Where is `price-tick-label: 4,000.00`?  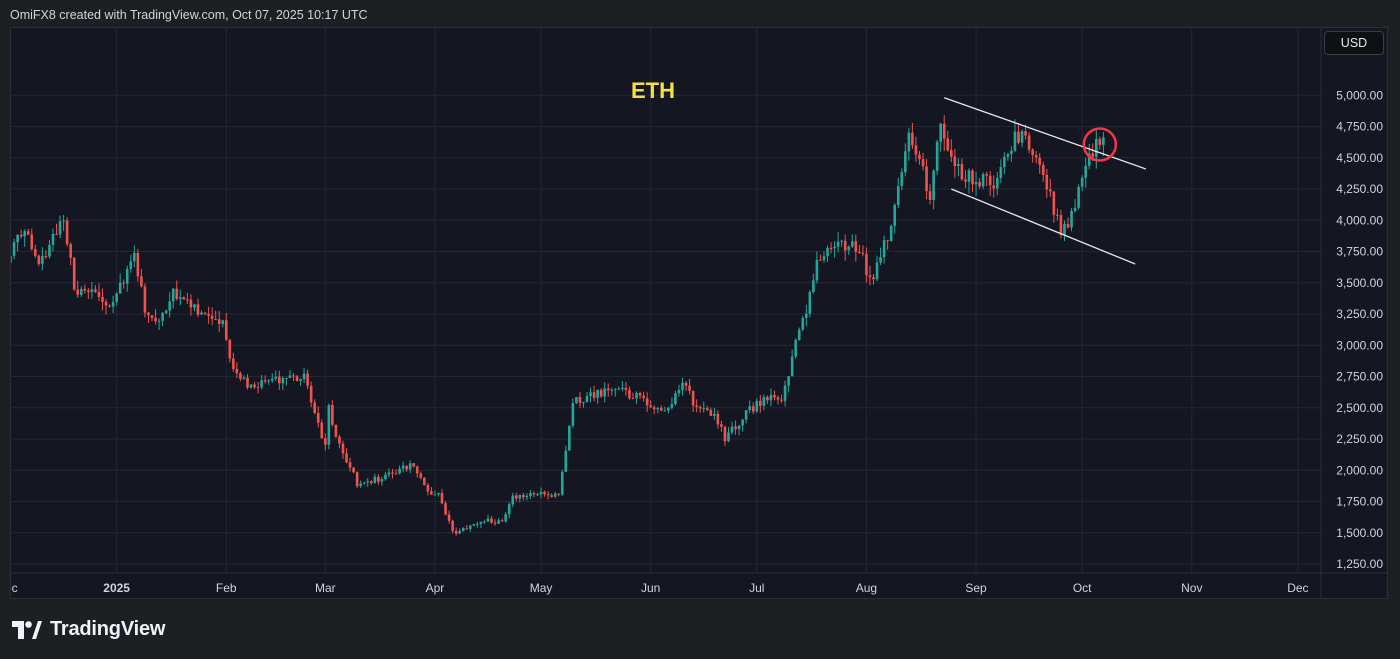 price-tick-label: 4,000.00 is located at coordinates (1359, 220).